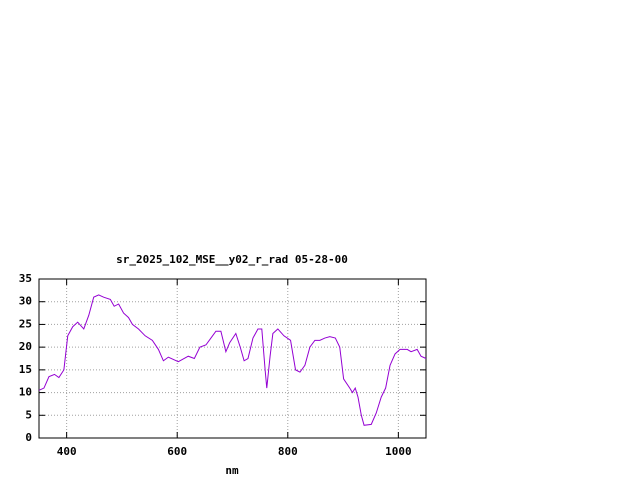  What do you see at coordinates (25, 369) in the screenshot?
I see `y-tick-label: 15` at bounding box center [25, 369].